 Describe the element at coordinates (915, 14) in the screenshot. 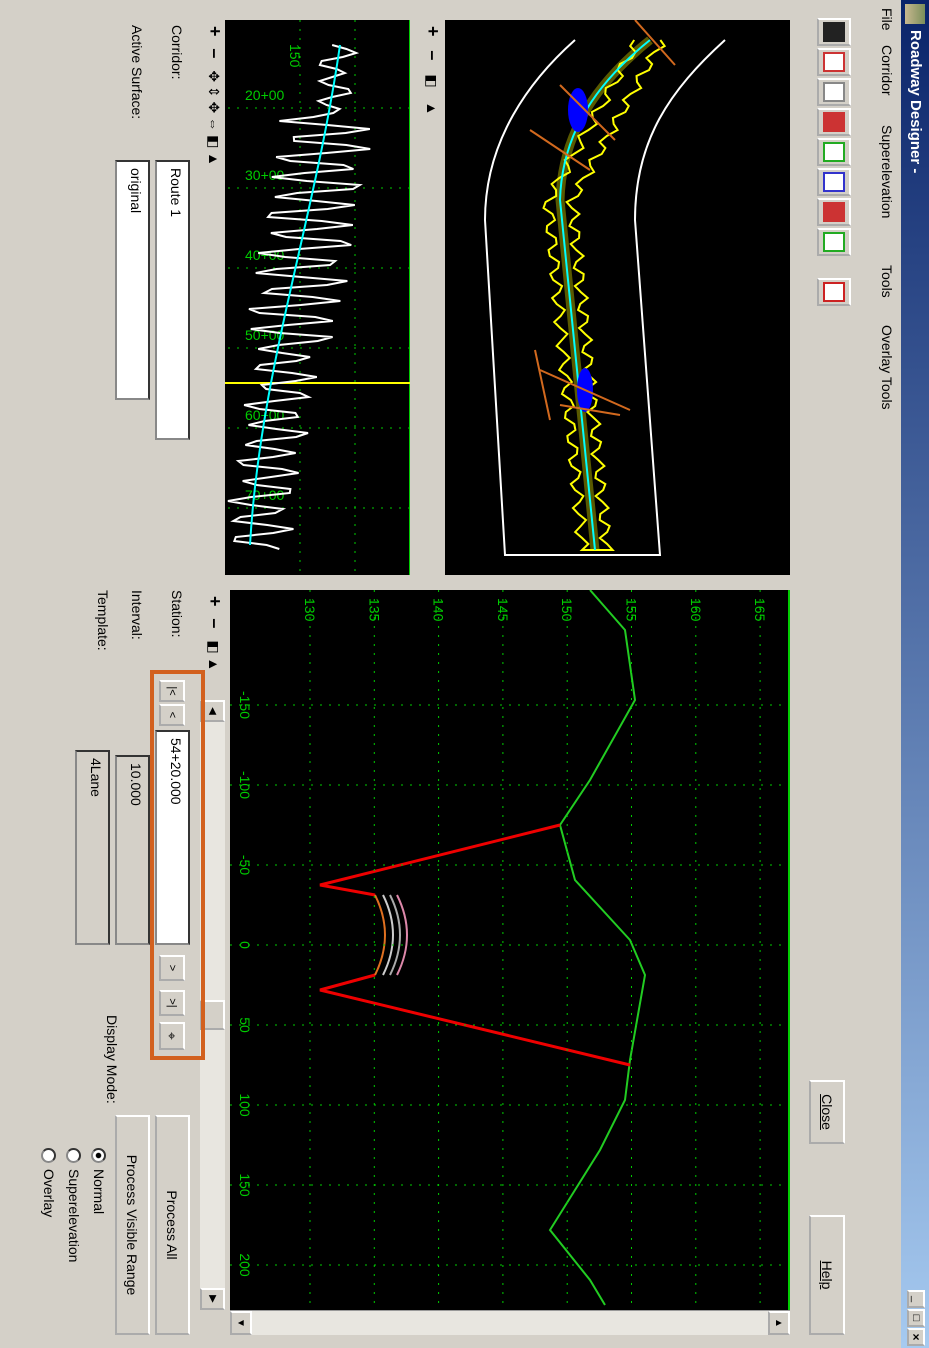

I see `app-icon` at that location.